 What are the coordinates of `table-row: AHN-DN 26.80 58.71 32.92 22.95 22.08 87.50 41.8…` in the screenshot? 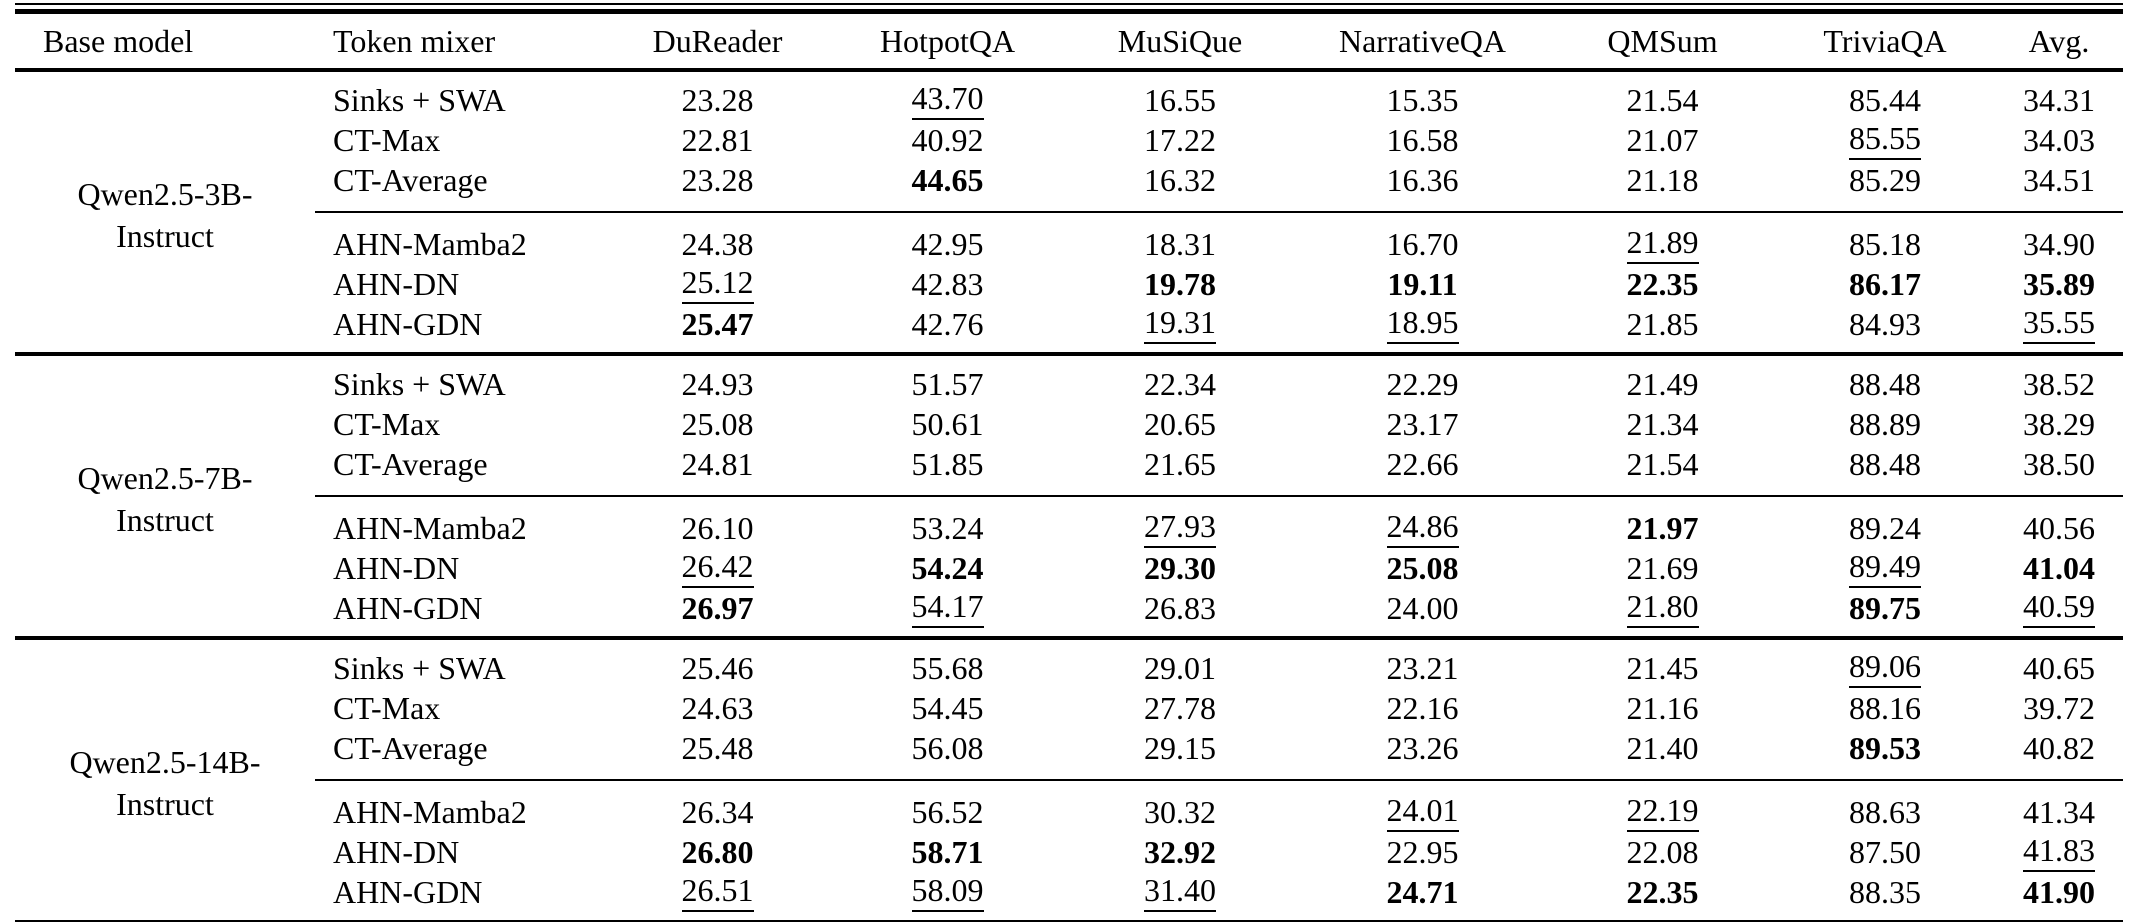 It's located at (1069, 852).